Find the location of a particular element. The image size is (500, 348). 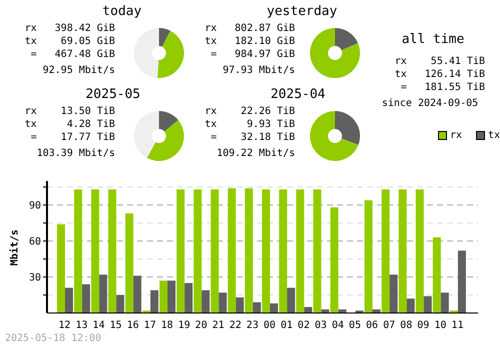

chart-title: today is located at coordinates (122, 11).